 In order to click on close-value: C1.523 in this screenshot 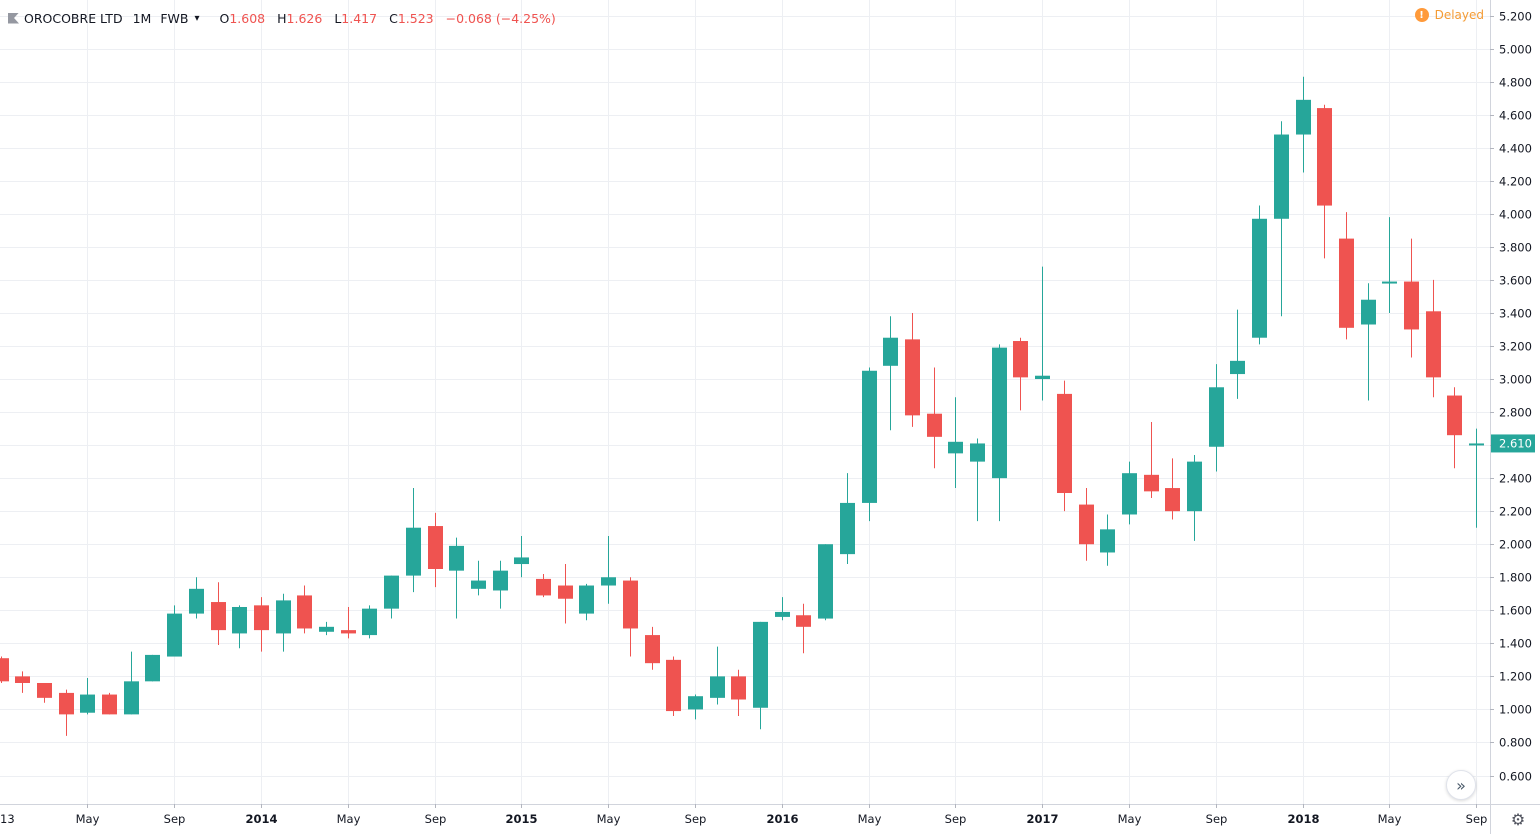, I will do `click(411, 18)`.